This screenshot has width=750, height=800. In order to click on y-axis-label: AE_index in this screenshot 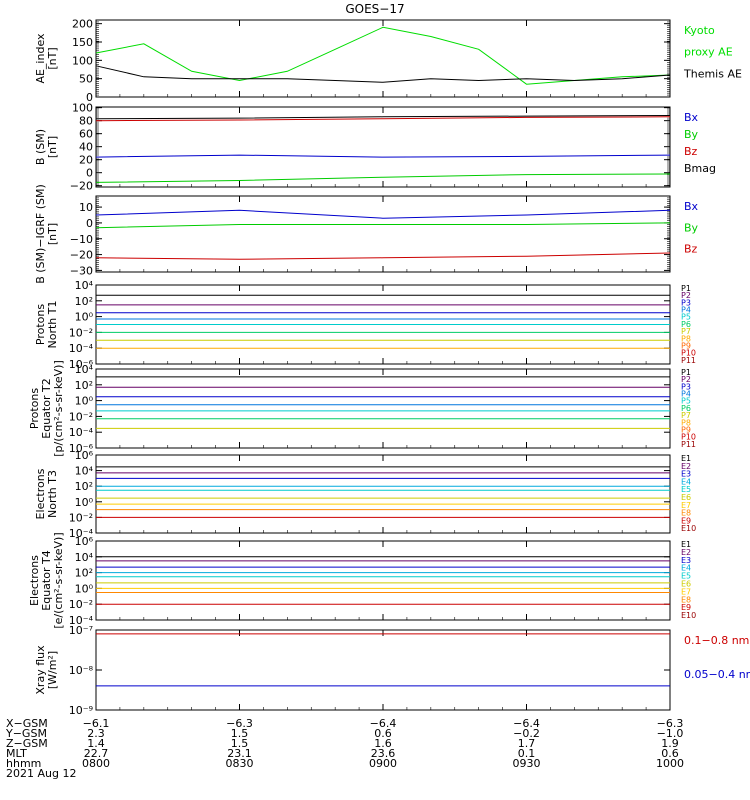, I will do `click(40, 58)`.